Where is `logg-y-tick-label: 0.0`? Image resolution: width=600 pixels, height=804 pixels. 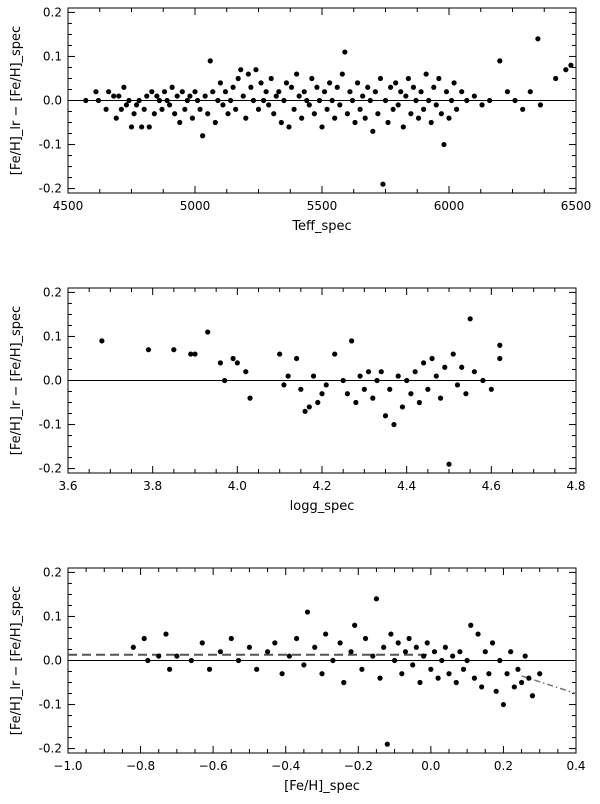 logg-y-tick-label: 0.0 is located at coordinates (52, 381).